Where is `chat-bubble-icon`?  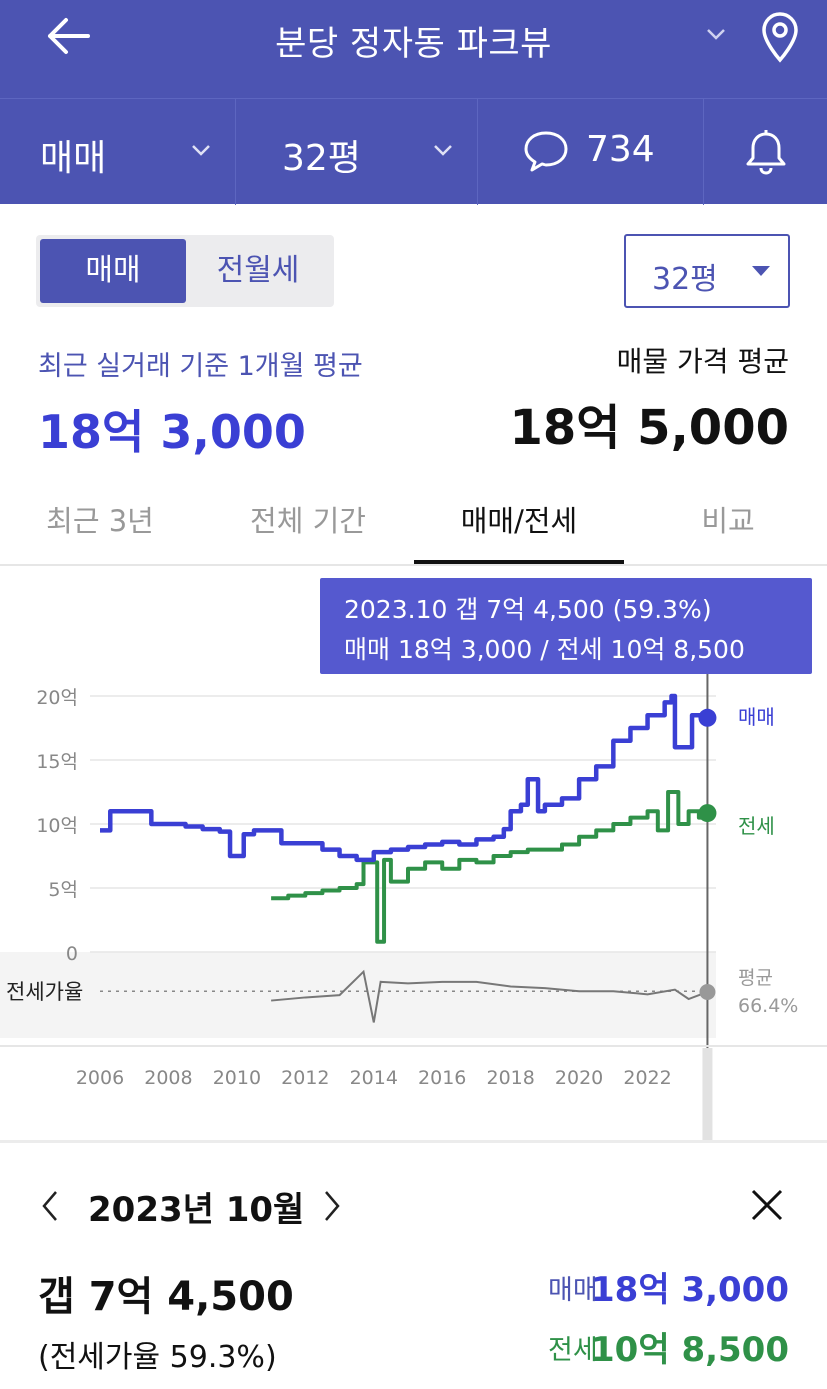 chat-bubble-icon is located at coordinates (546, 151).